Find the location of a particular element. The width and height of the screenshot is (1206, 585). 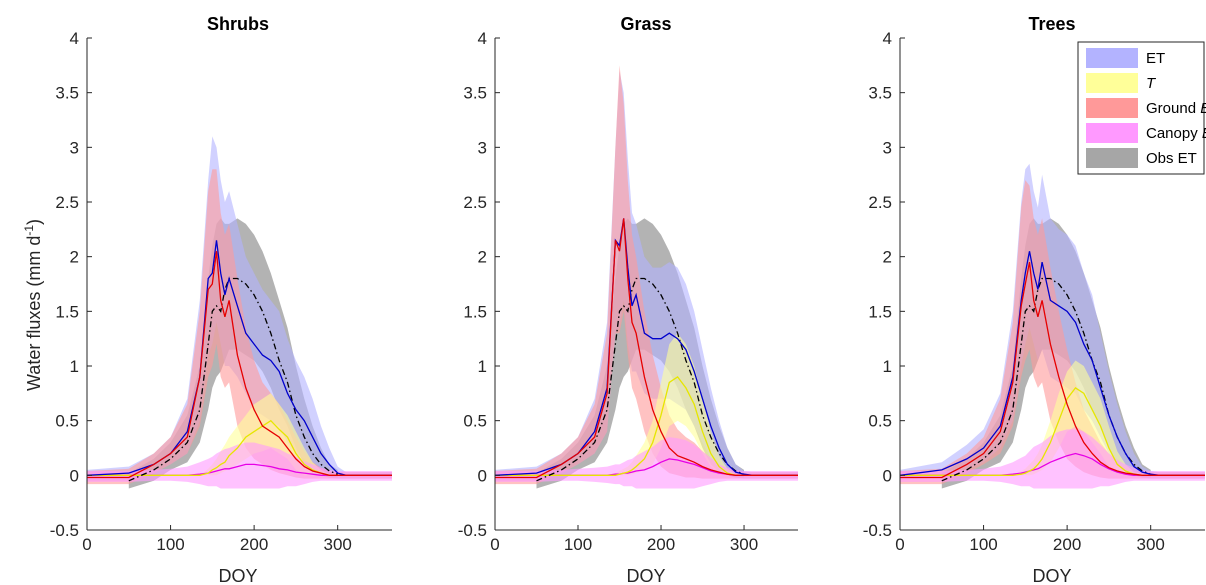

panel-title-trees: Trees is located at coordinates (1051, 24).